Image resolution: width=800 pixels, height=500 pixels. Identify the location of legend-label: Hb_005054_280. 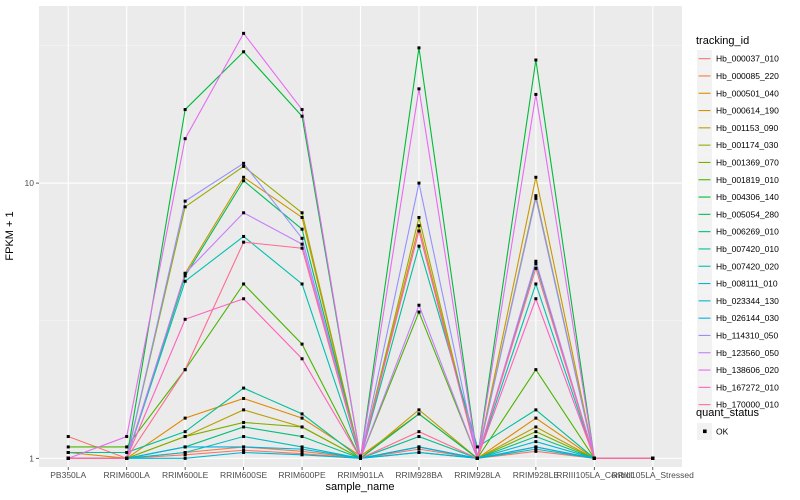
(747, 214).